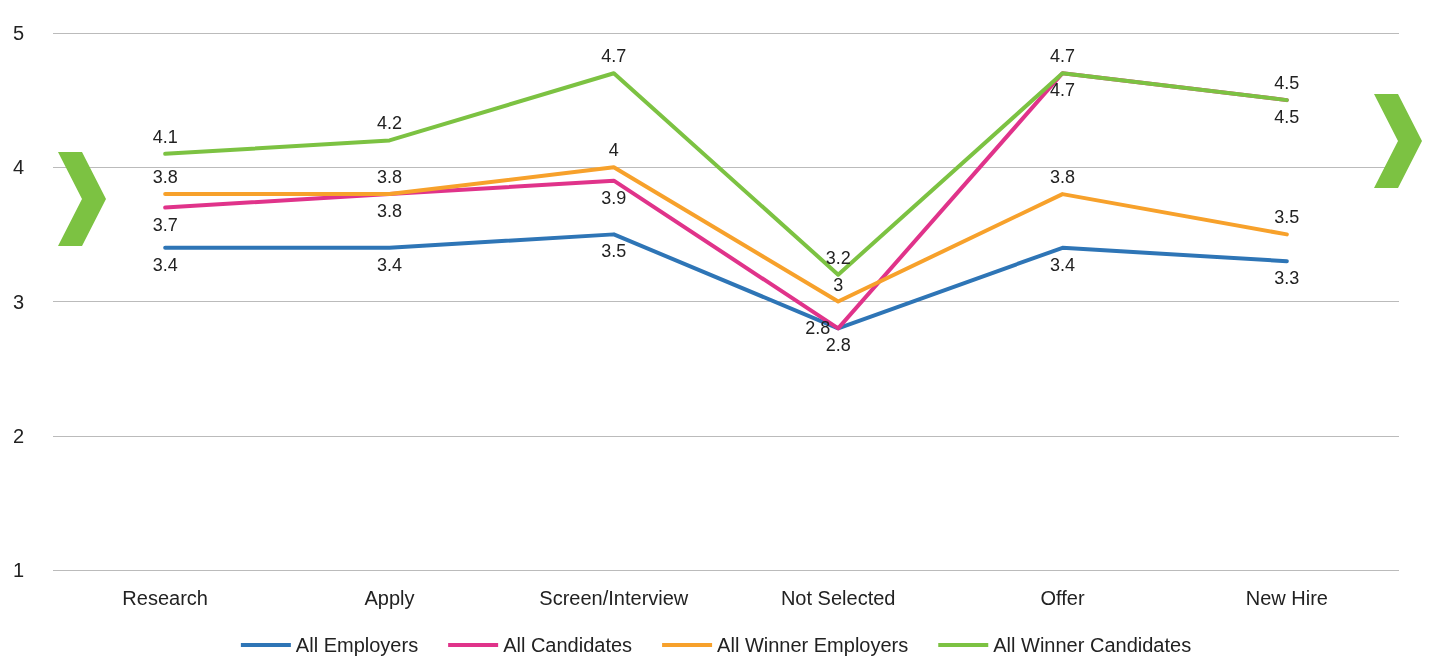  What do you see at coordinates (389, 598) in the screenshot?
I see `x-tick-label: Apply` at bounding box center [389, 598].